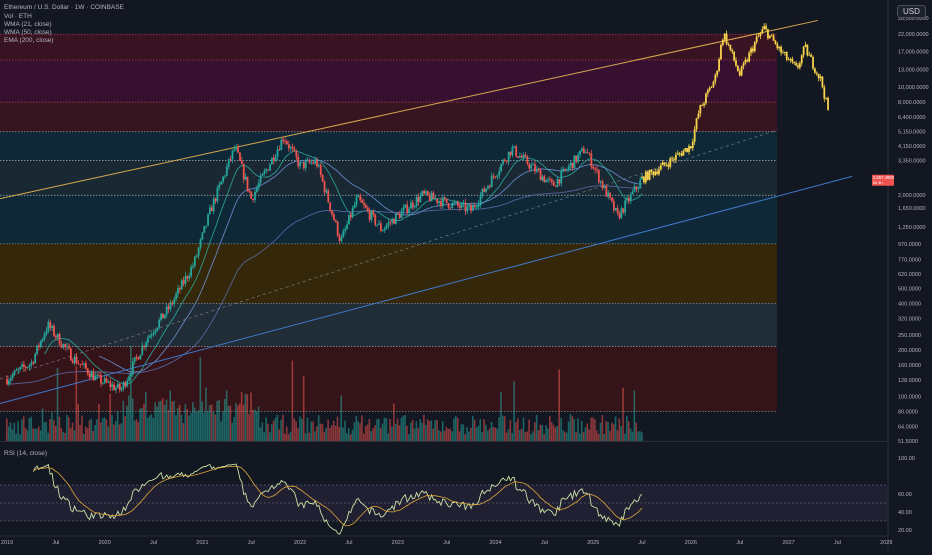 The height and width of the screenshot is (555, 932). Describe the element at coordinates (878, 183) in the screenshot. I see `price-badge-countdown: 6d 4h` at that location.